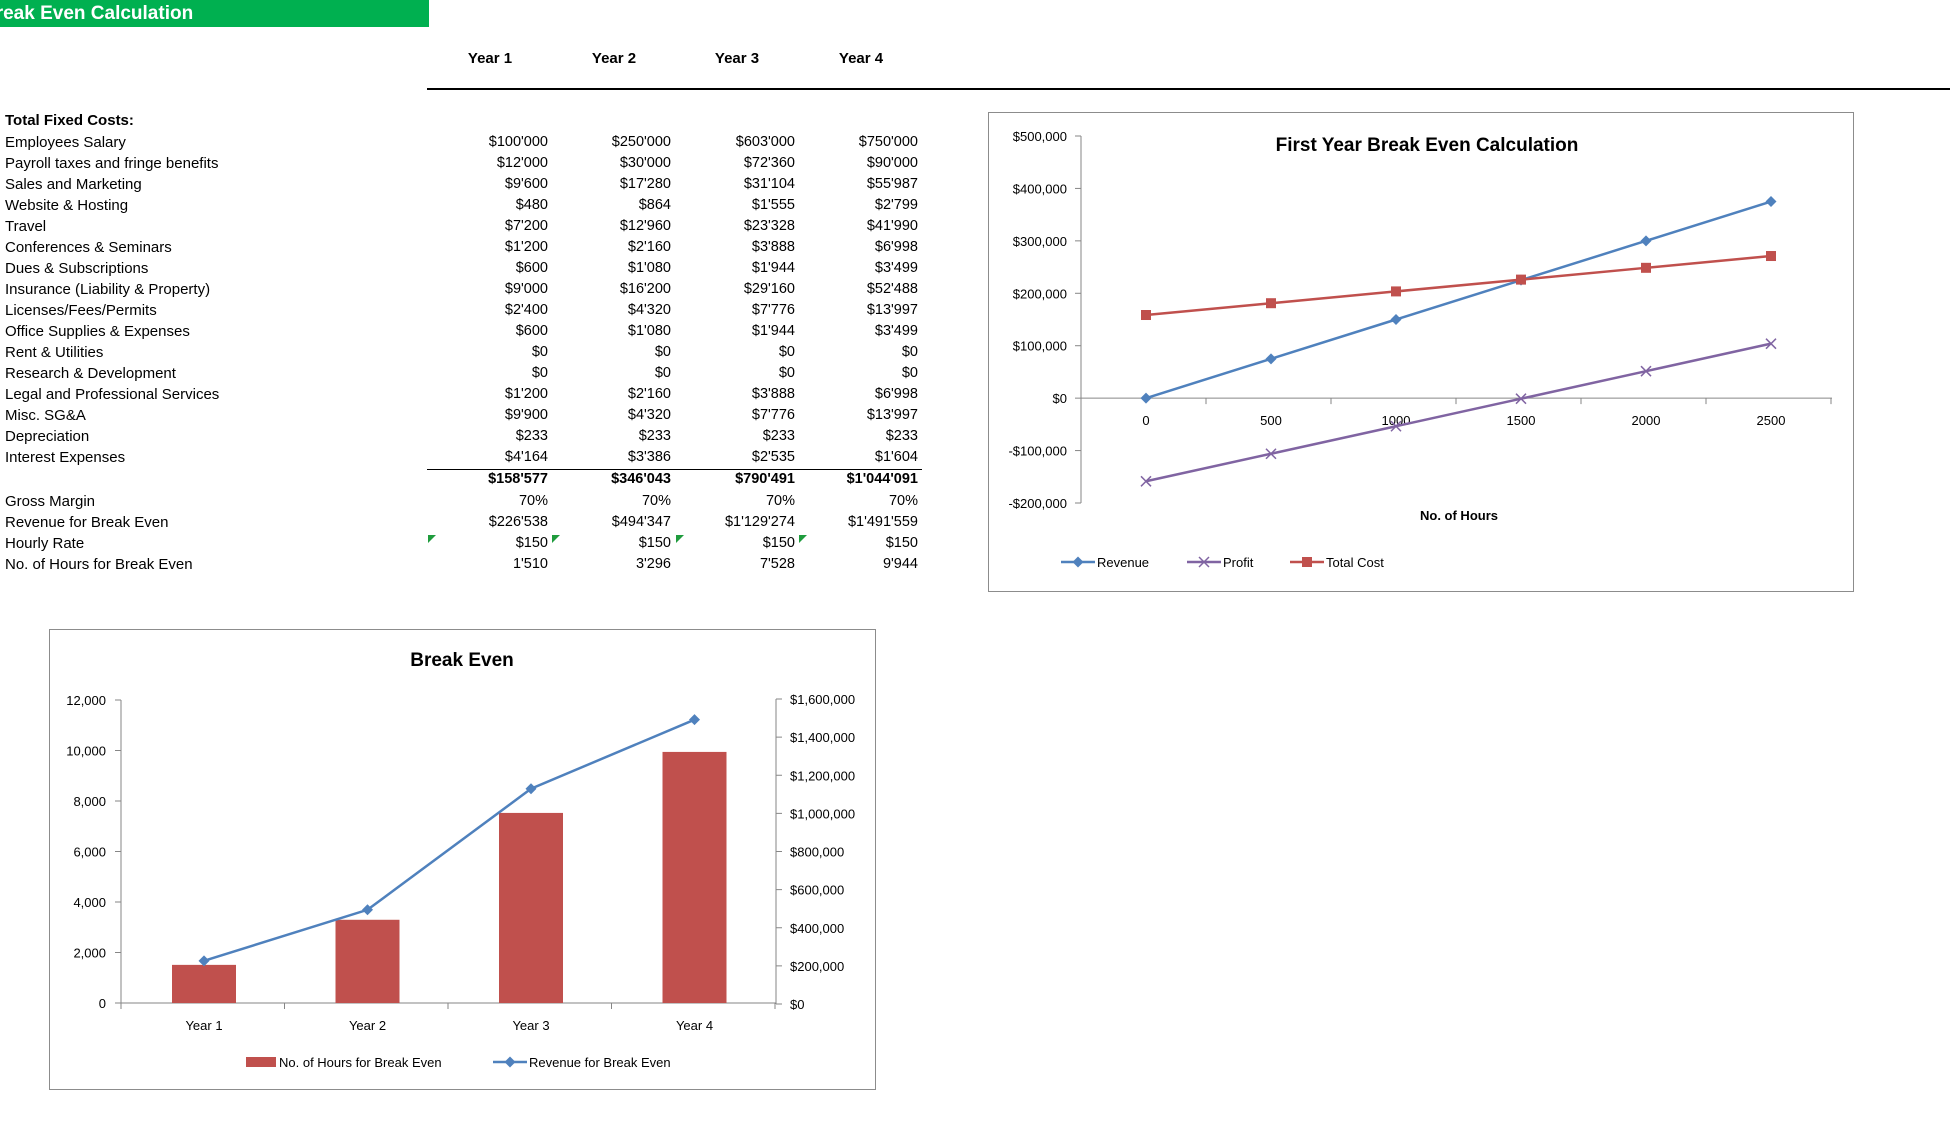 This screenshot has width=1950, height=1125. Describe the element at coordinates (518, 522) in the screenshot. I see `cell-value: $226'538` at that location.